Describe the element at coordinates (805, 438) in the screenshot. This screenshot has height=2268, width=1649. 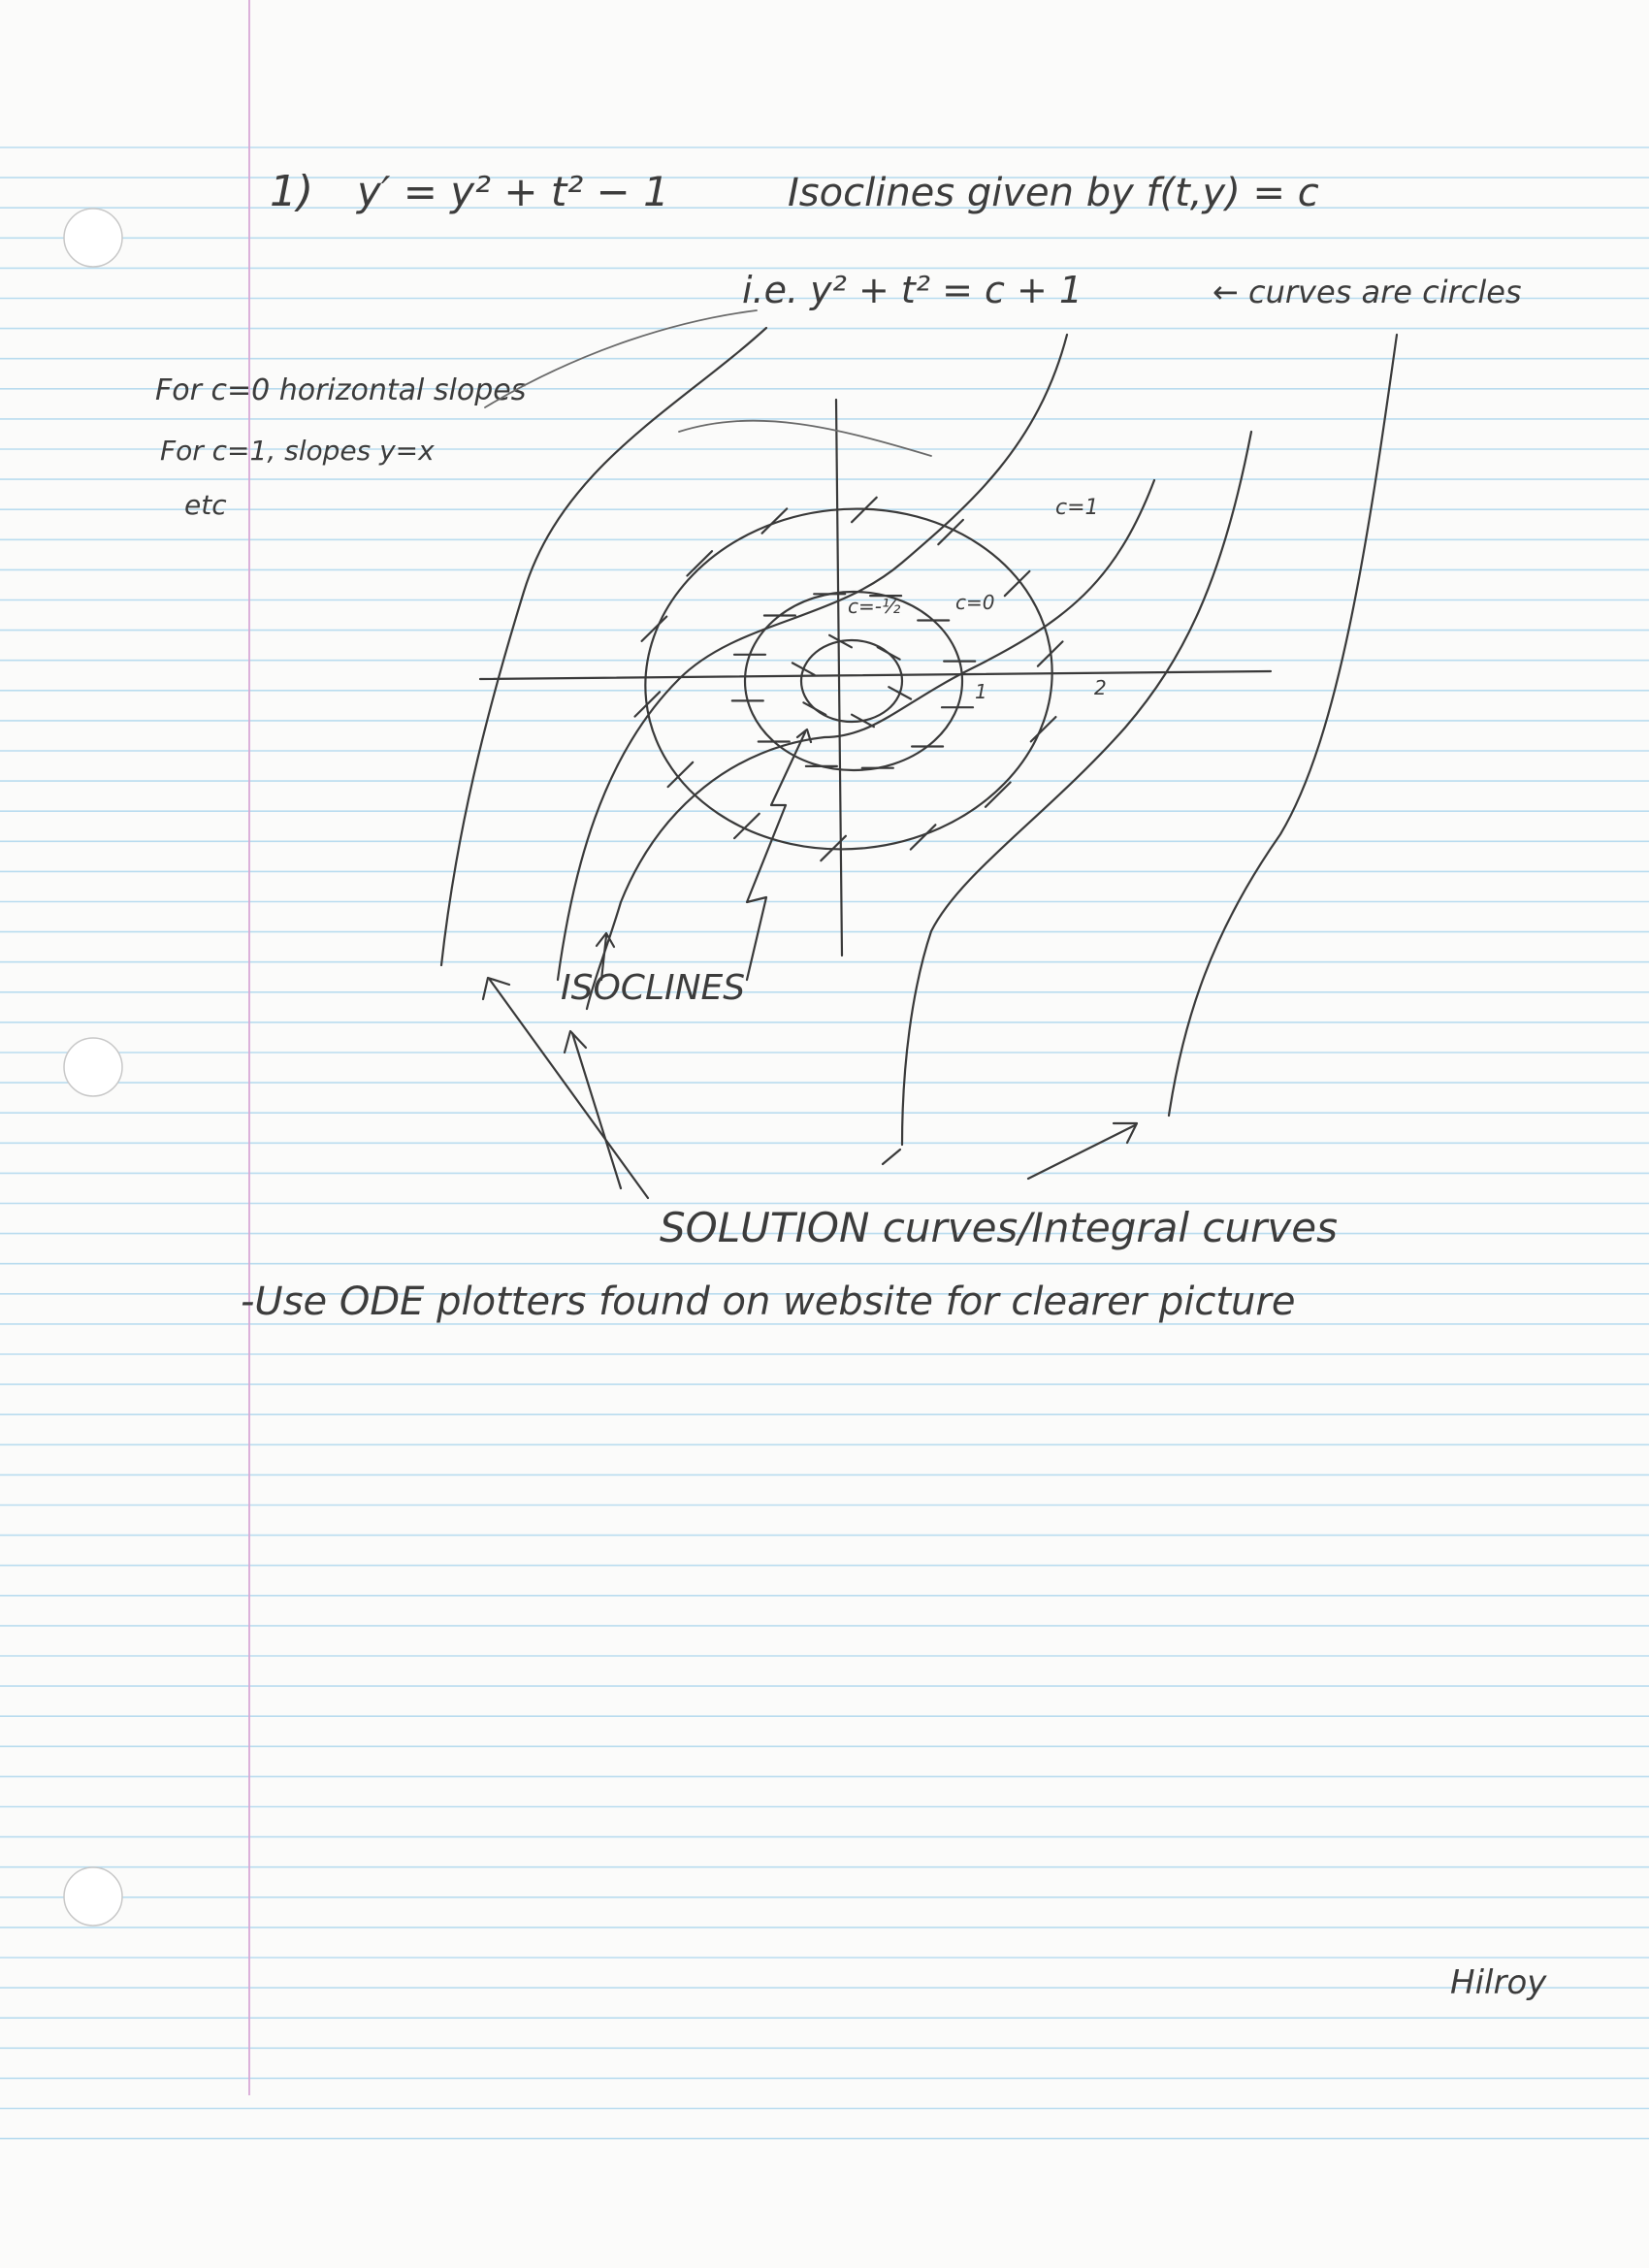
I see `solution-curve-faint` at that location.